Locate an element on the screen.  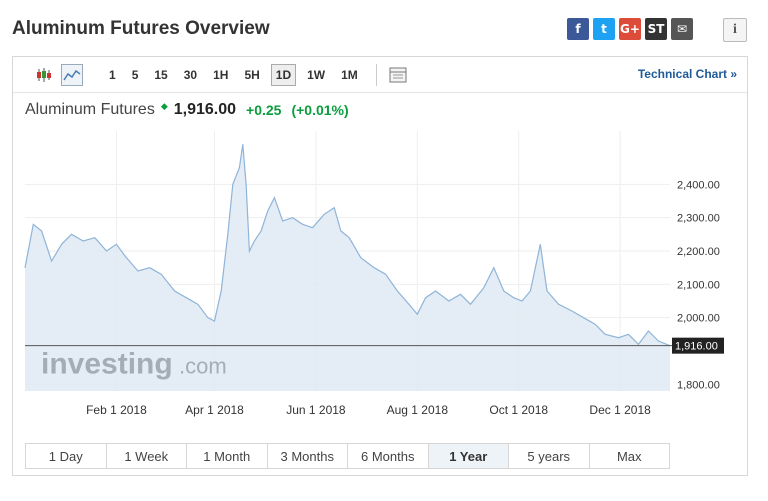
area-chart-icon is located at coordinates (72, 74).